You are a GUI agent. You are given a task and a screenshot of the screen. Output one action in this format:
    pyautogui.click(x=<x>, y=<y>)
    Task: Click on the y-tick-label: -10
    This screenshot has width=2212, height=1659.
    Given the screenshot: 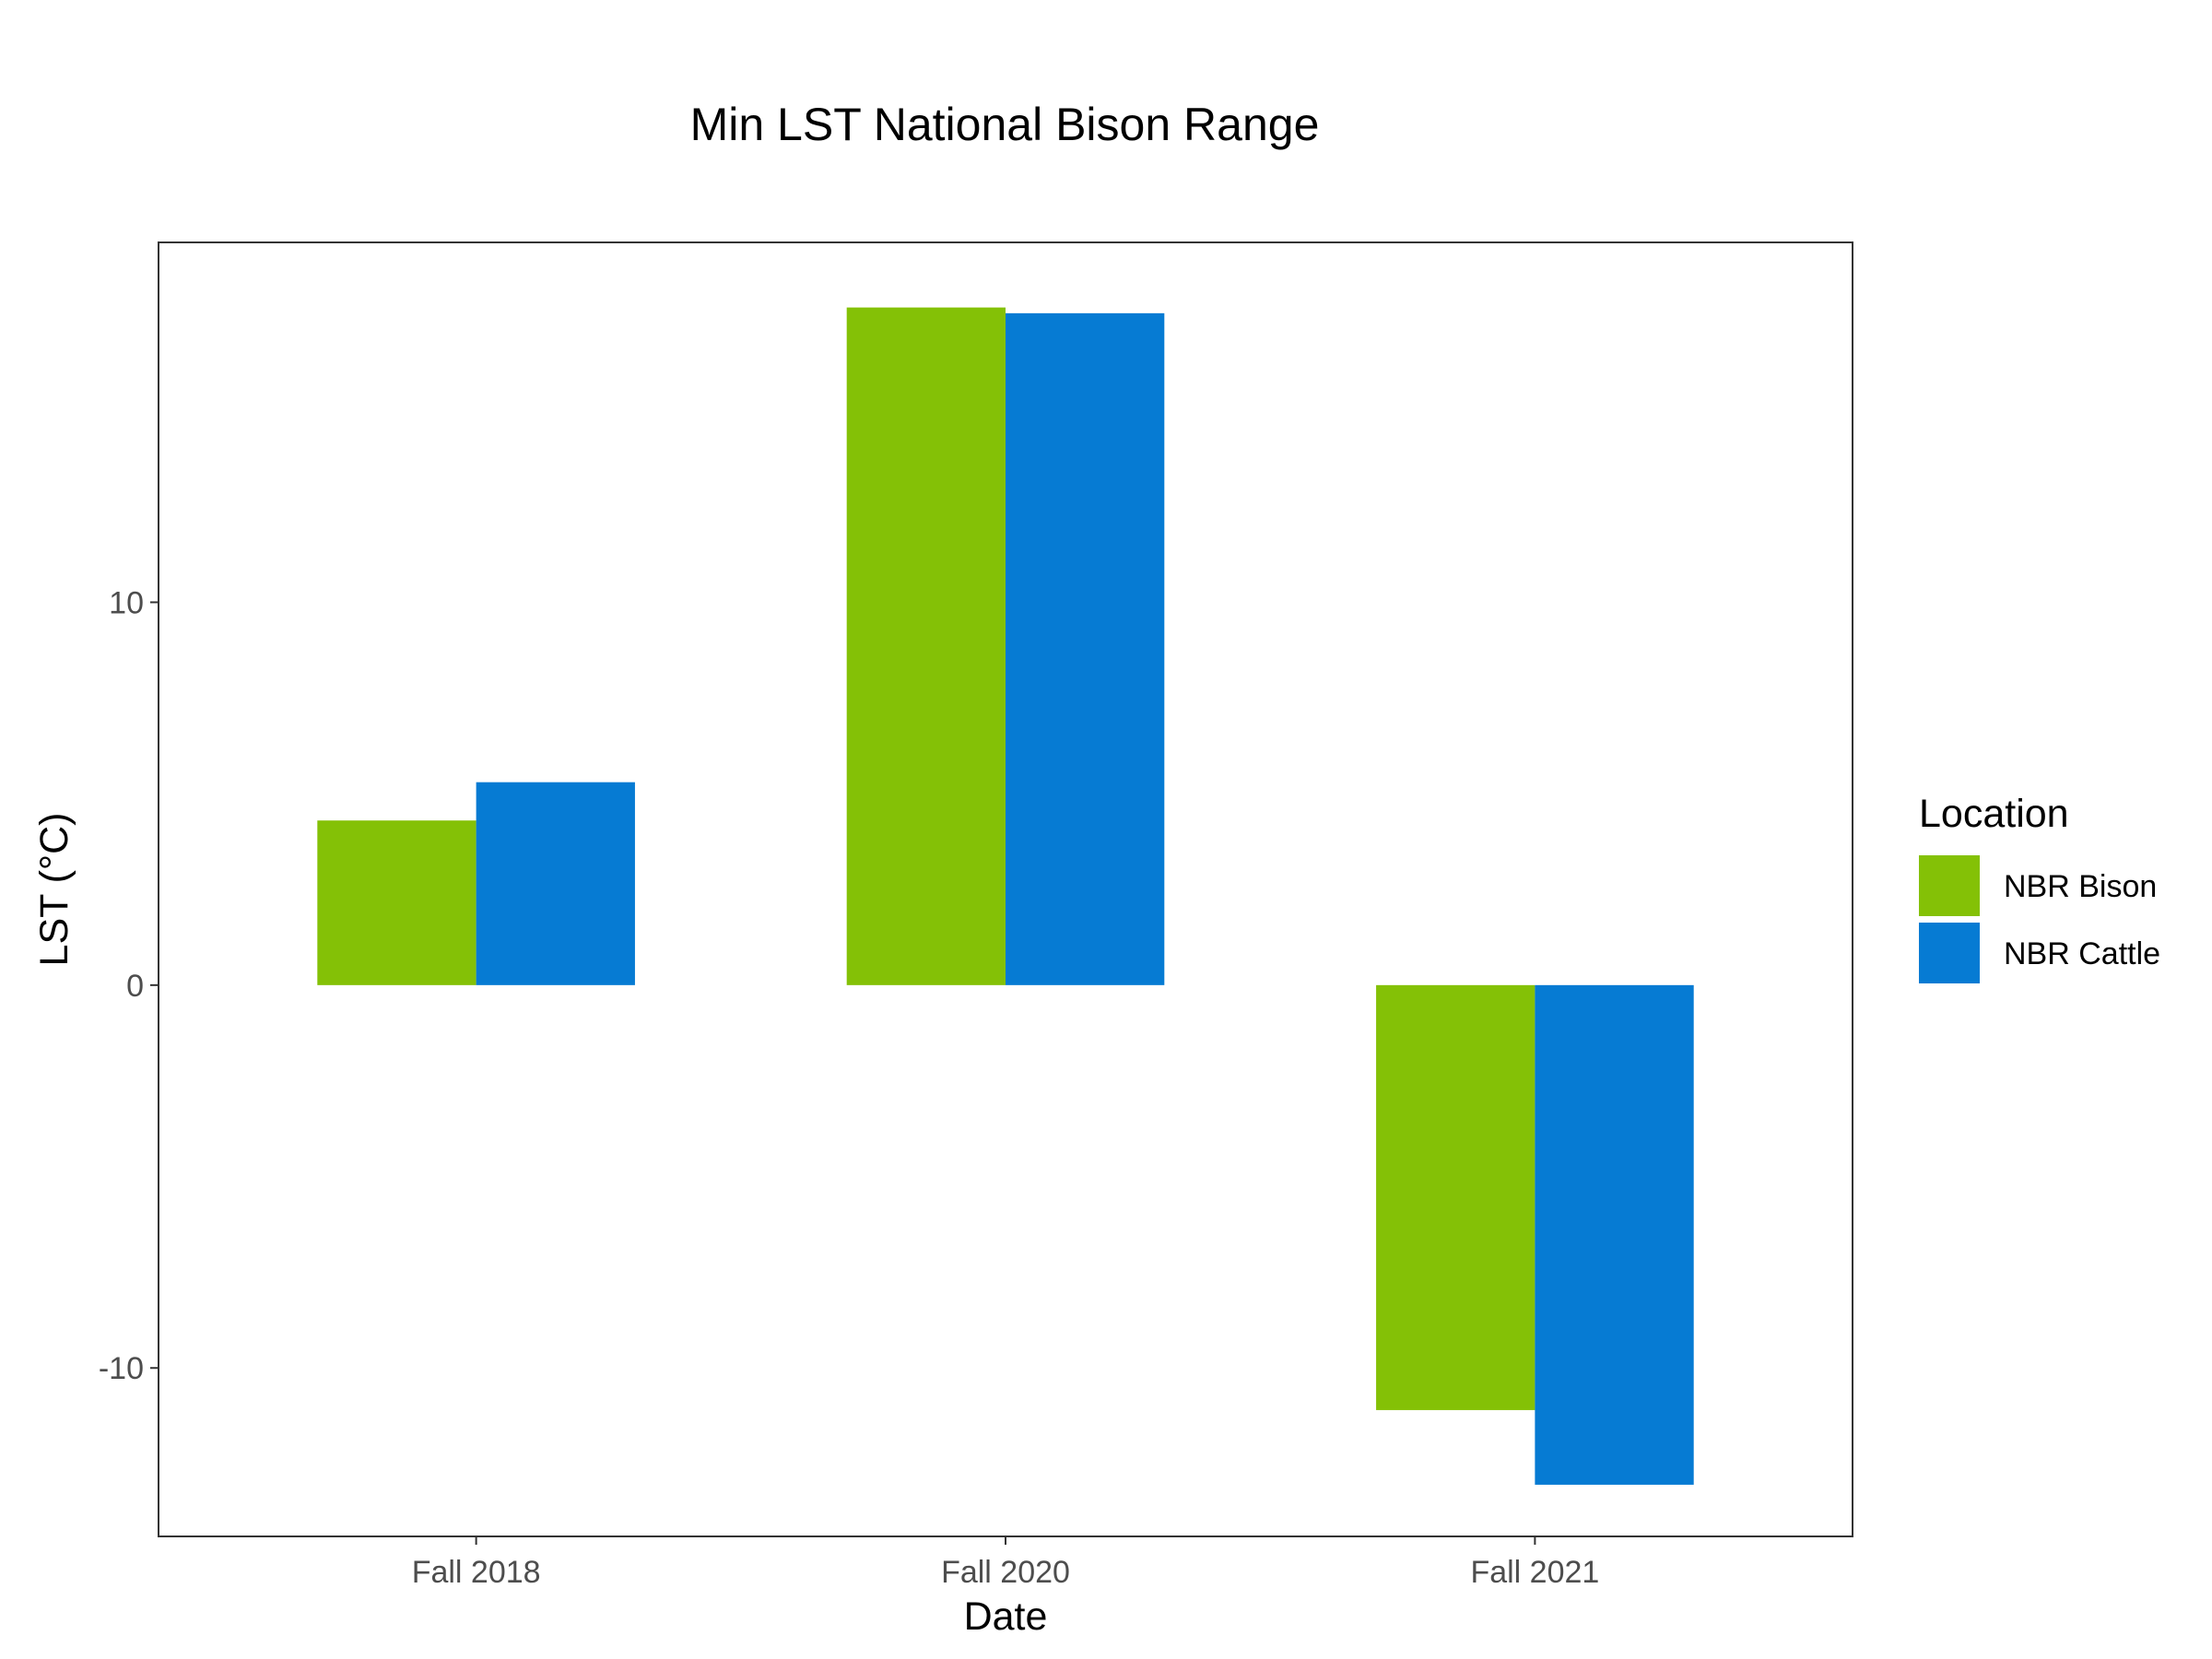 What is the action you would take?
    pyautogui.click(x=121, y=1368)
    